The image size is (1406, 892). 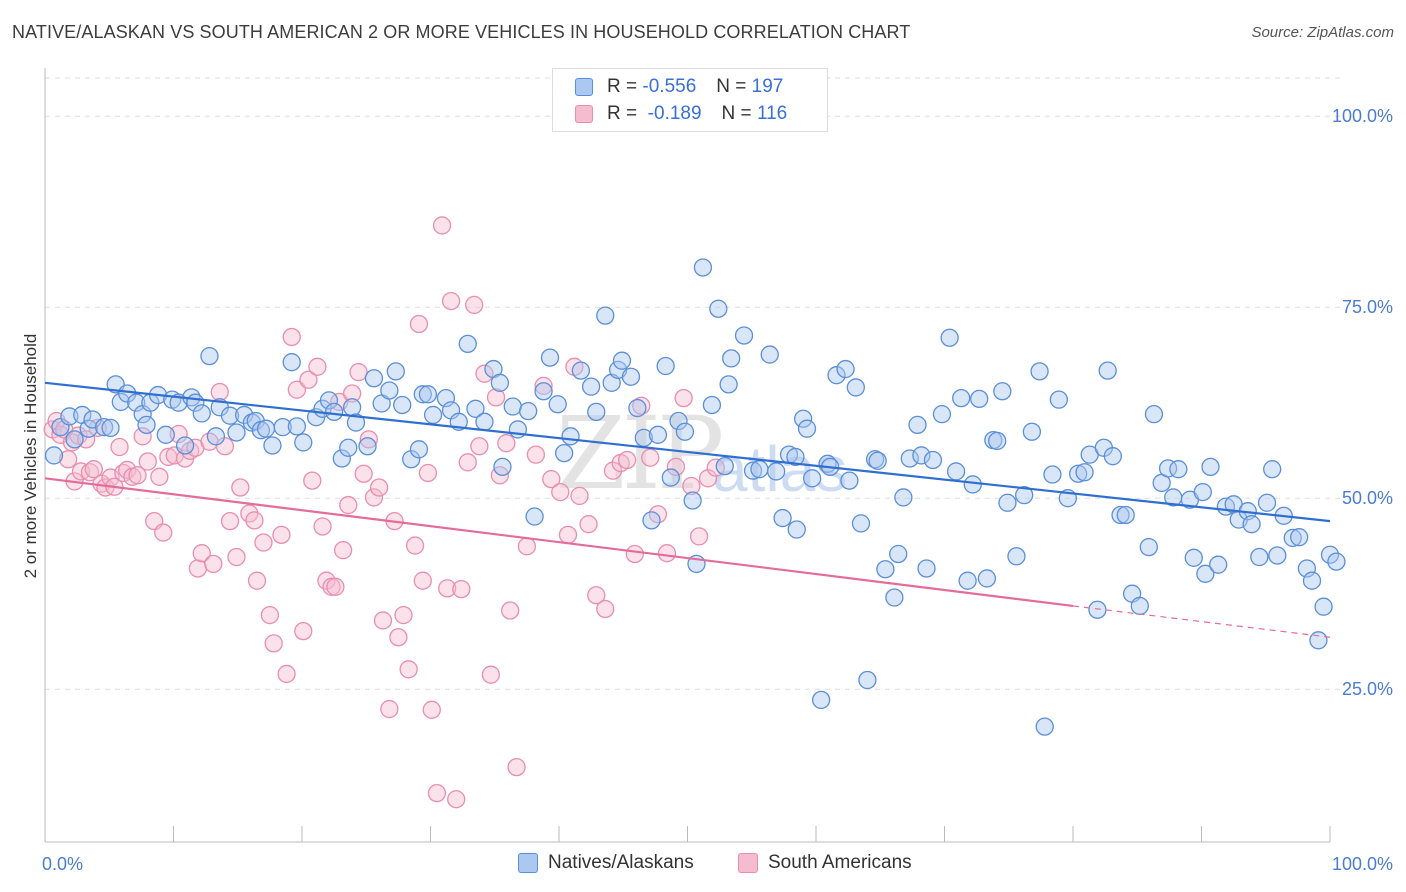 I want to click on legend-n-value: 197, so click(x=767, y=86).